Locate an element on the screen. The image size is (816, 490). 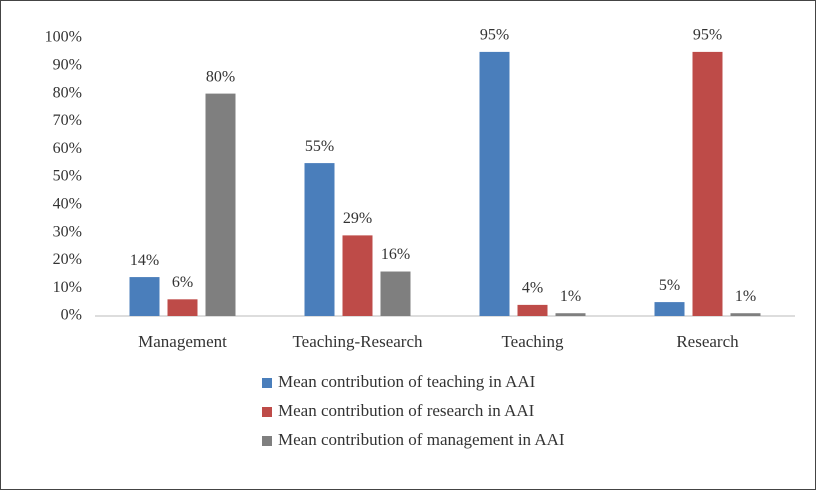
data-label: 80% is located at coordinates (220, 76).